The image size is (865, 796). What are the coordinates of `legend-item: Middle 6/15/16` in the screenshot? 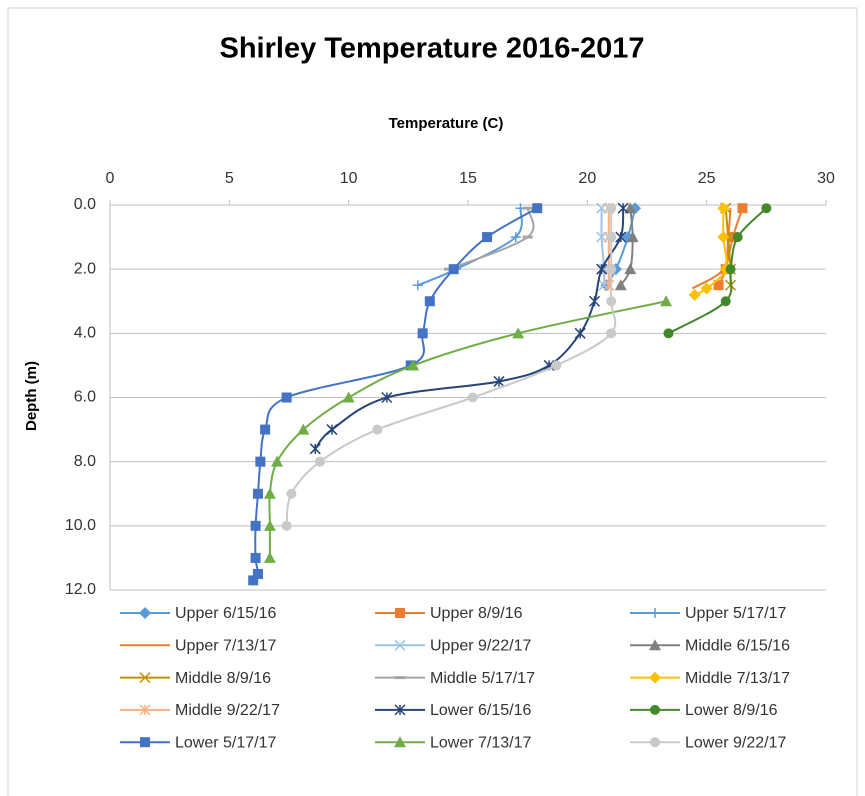 It's located at (710, 646).